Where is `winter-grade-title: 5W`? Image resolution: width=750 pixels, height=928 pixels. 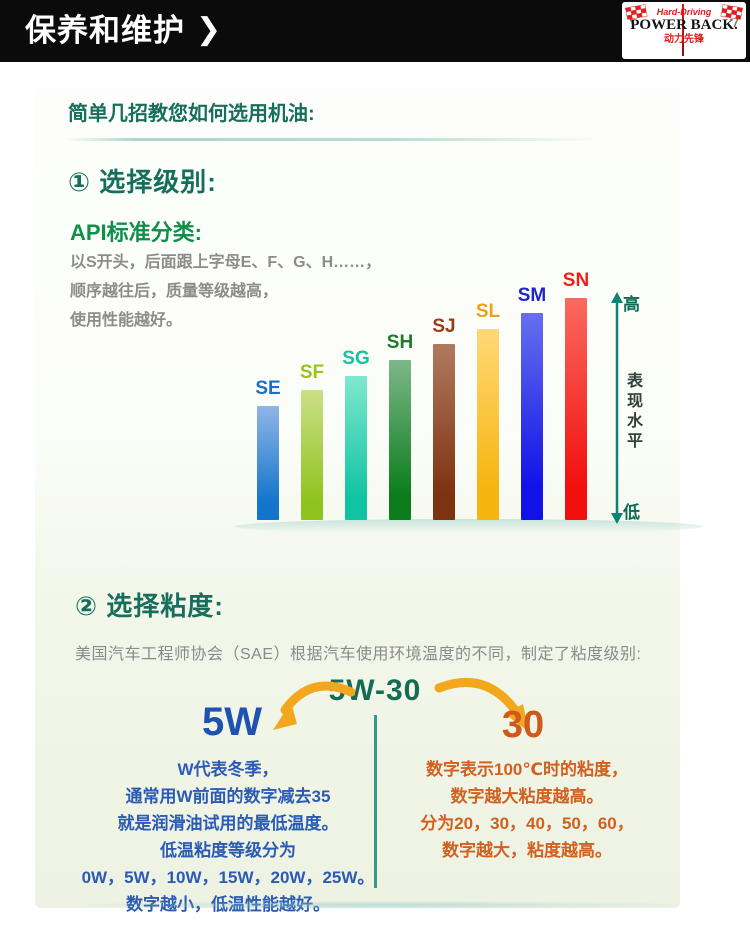
winter-grade-title: 5W is located at coordinates (232, 722).